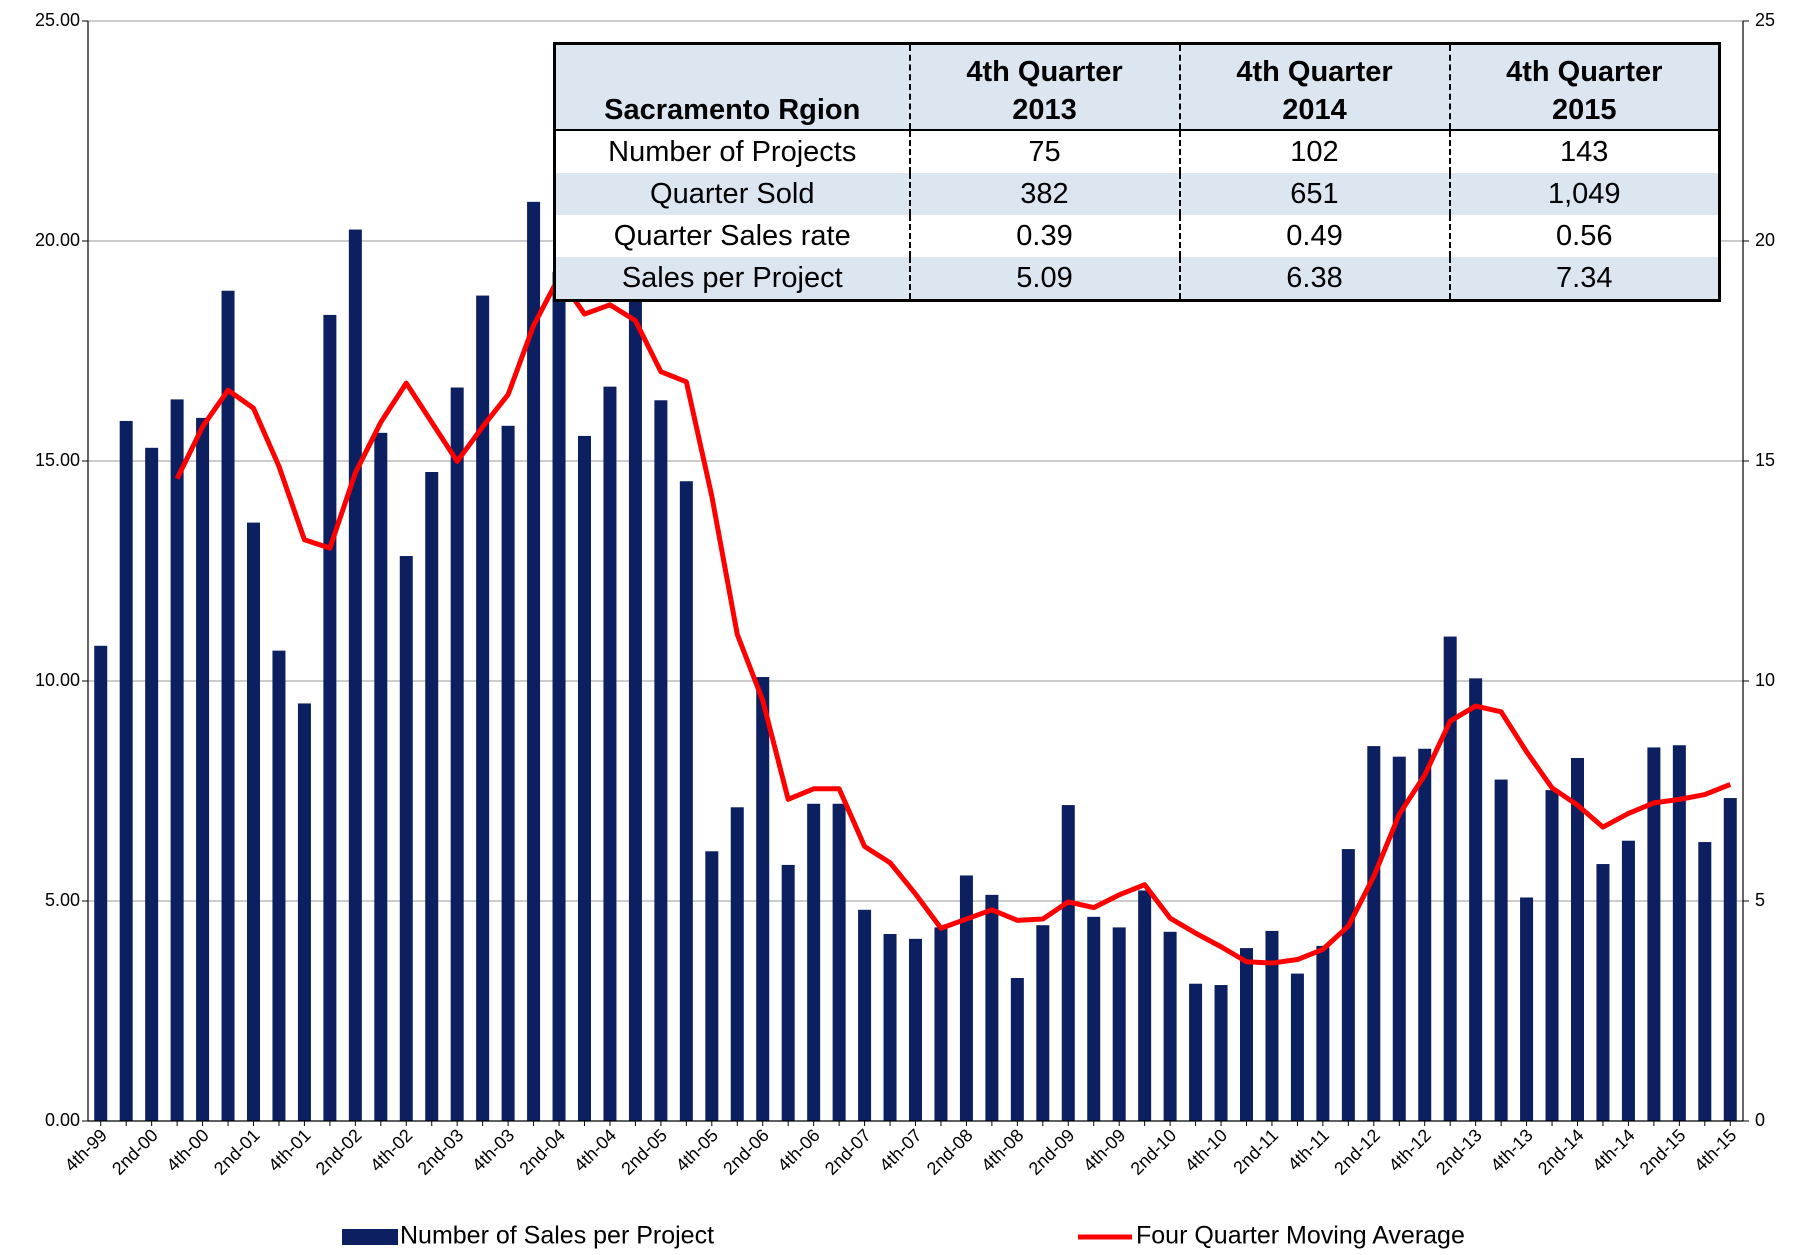  Describe the element at coordinates (1154, 1152) in the screenshot. I see `x-tick-label: 2nd-10` at that location.